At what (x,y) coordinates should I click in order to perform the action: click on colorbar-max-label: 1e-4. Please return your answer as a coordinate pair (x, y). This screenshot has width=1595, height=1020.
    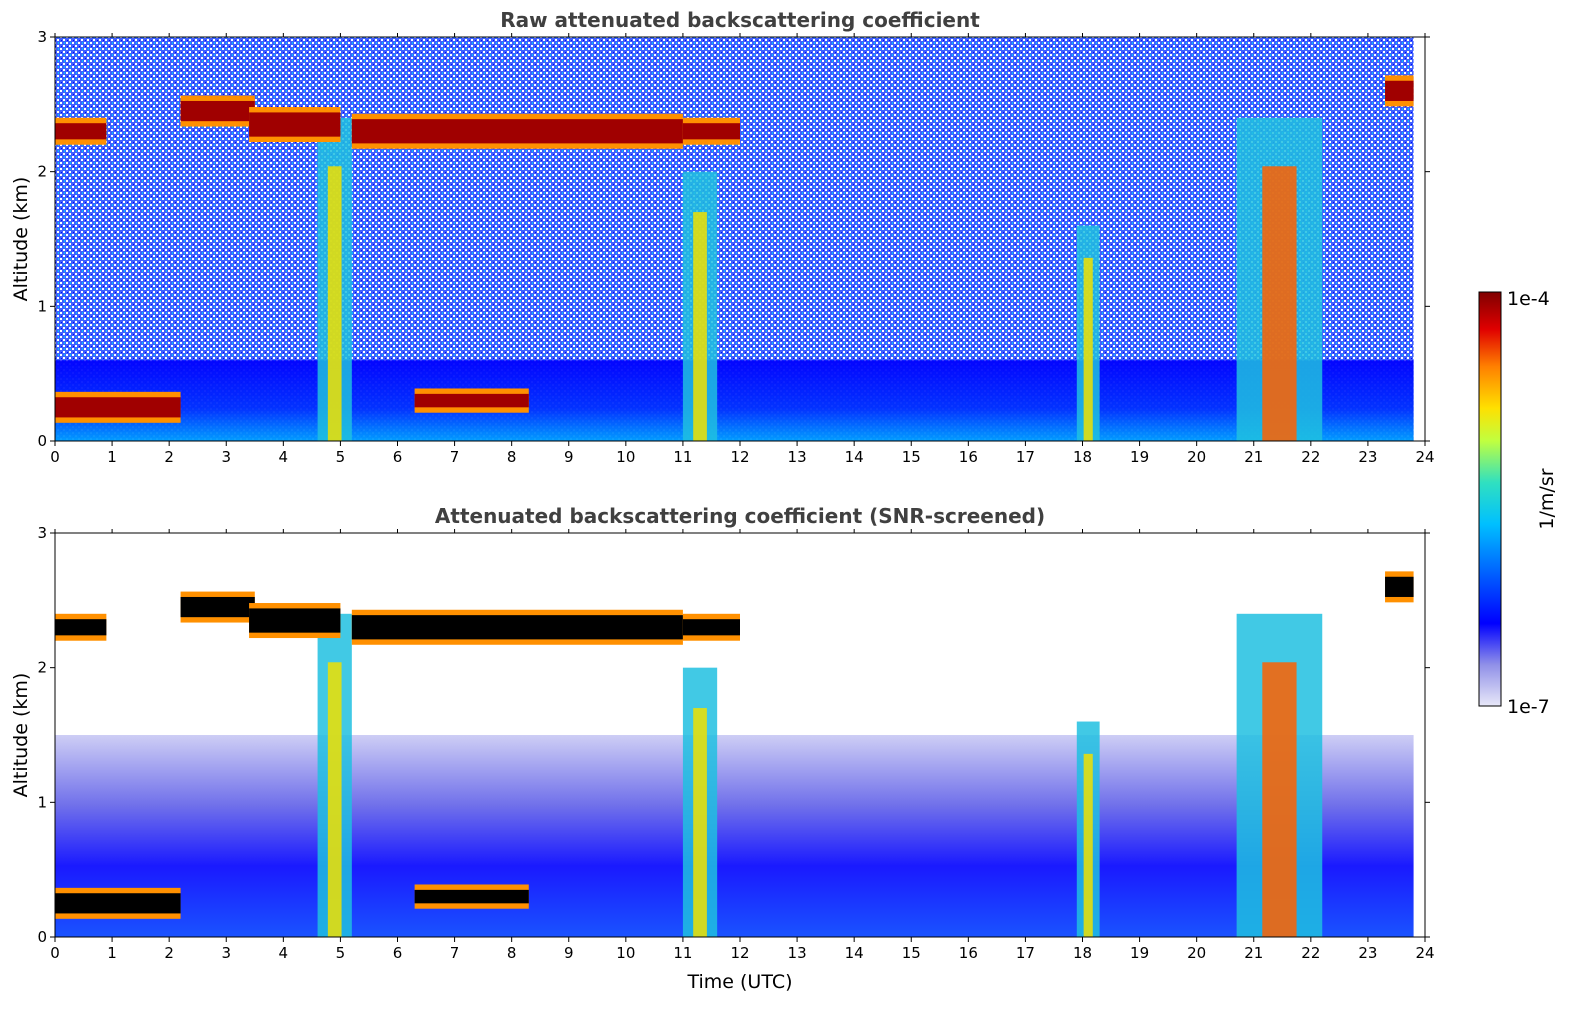
    Looking at the image, I should click on (1528, 299).